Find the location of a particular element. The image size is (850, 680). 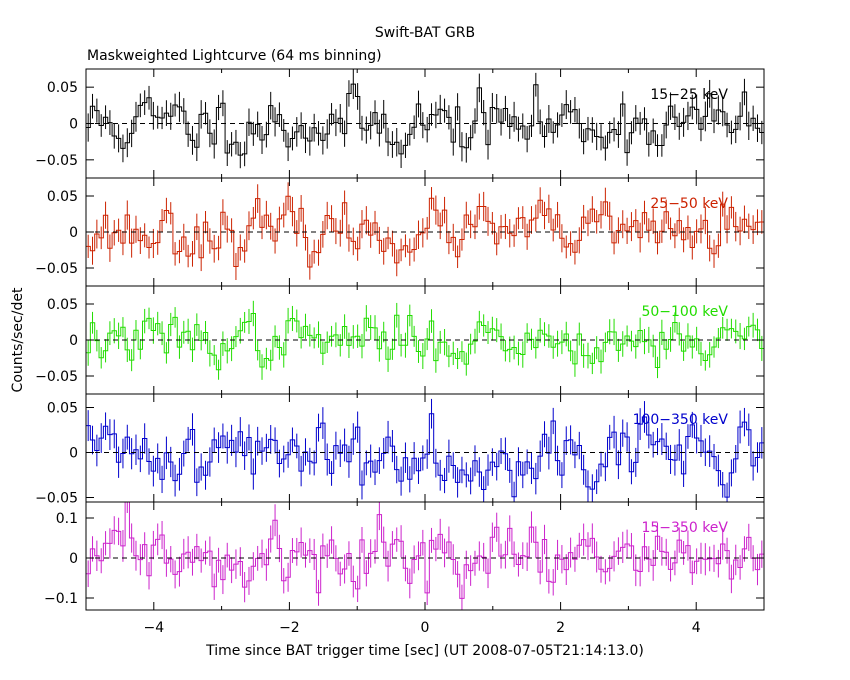

band-label: 100−350 keV is located at coordinates (681, 420).